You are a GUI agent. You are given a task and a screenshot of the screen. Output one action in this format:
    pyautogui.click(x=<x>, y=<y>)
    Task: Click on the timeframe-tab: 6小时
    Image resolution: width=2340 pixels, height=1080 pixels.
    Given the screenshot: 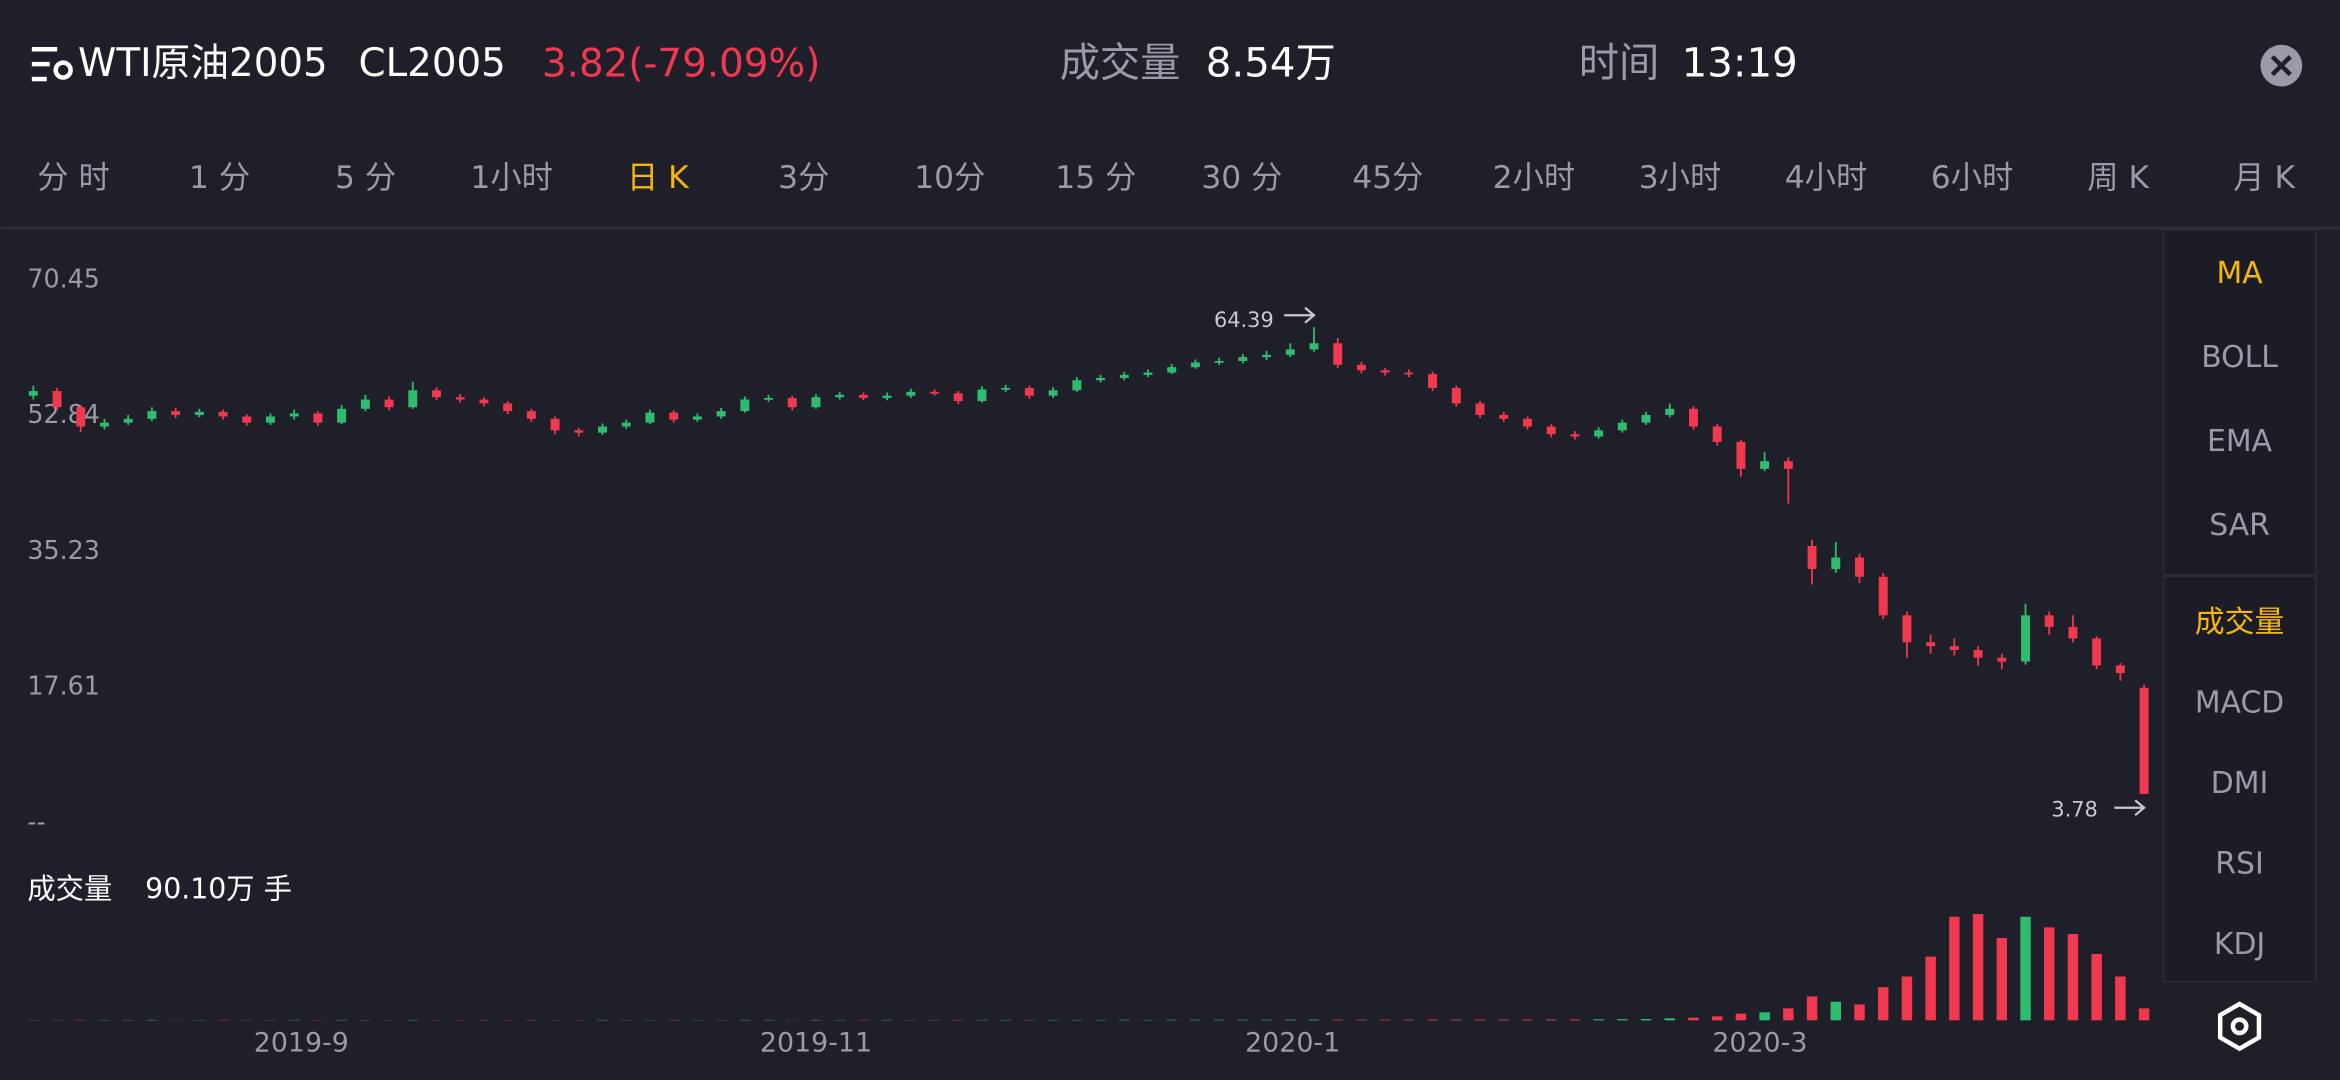 What is the action you would take?
    pyautogui.click(x=1972, y=178)
    